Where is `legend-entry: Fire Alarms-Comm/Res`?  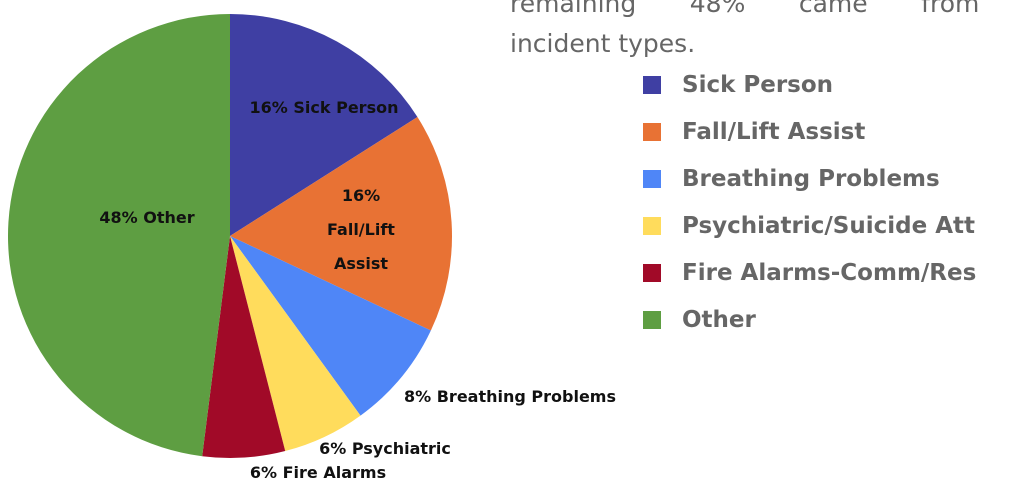
legend-entry: Fire Alarms-Comm/Res is located at coordinates (809, 273).